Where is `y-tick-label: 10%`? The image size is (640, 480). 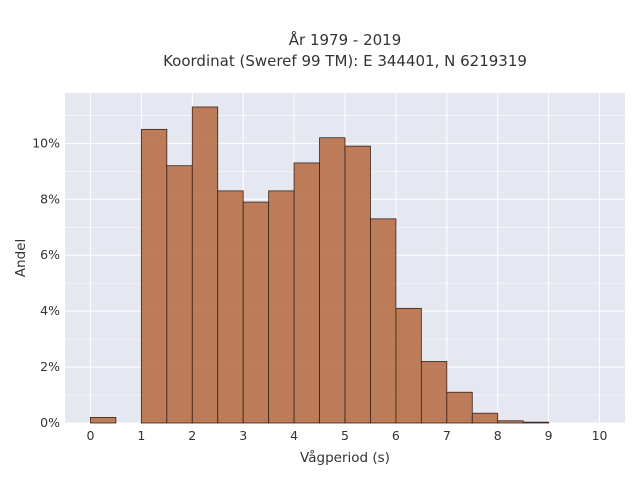
y-tick-label: 10% is located at coordinates (46, 142).